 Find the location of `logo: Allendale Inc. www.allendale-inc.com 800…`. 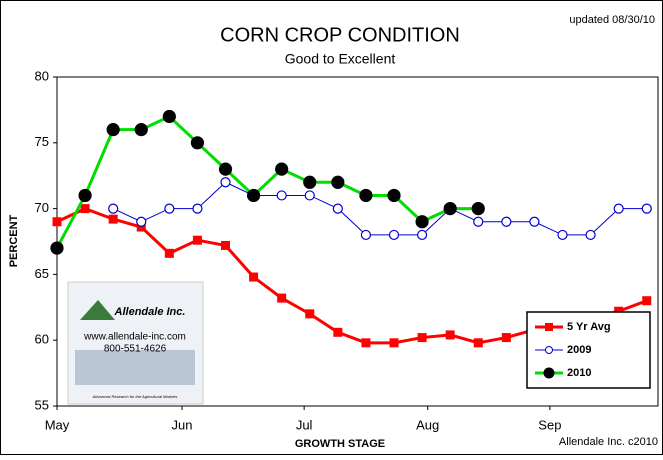

logo: Allendale Inc. www.allendale-inc.com 800… is located at coordinates (135, 343).